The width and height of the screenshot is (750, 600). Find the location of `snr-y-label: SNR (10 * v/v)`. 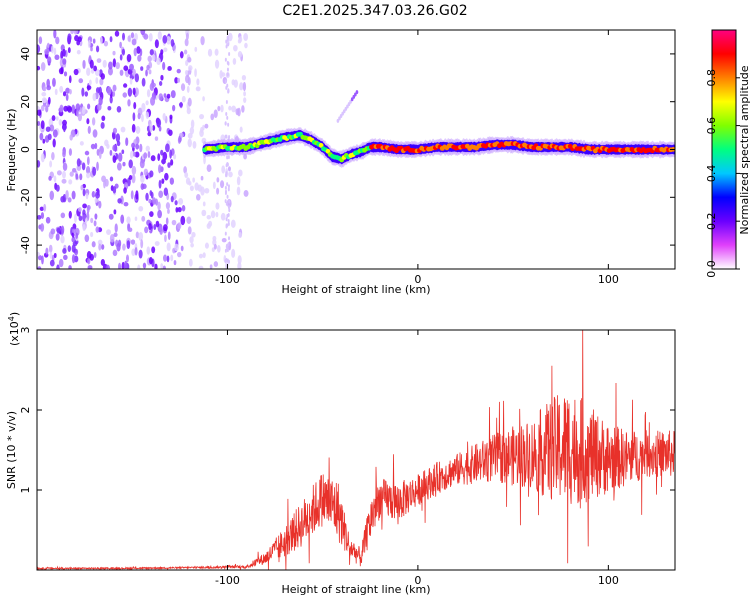

snr-y-label: SNR (10 * v/v) is located at coordinates (11, 450).